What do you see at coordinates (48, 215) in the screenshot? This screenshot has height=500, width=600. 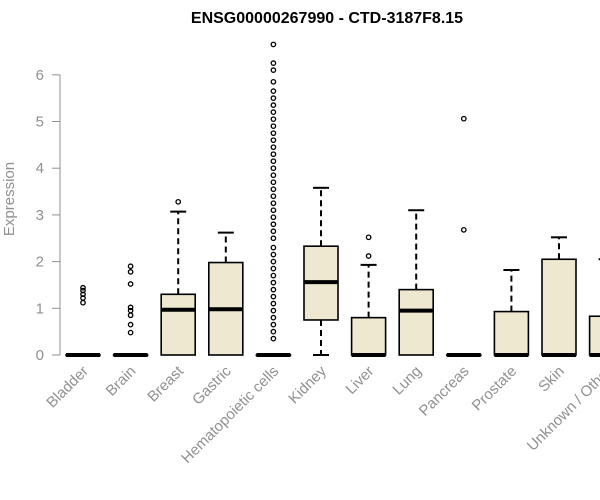 I see `y-axis: 0 1 2 3 4 5 6` at bounding box center [48, 215].